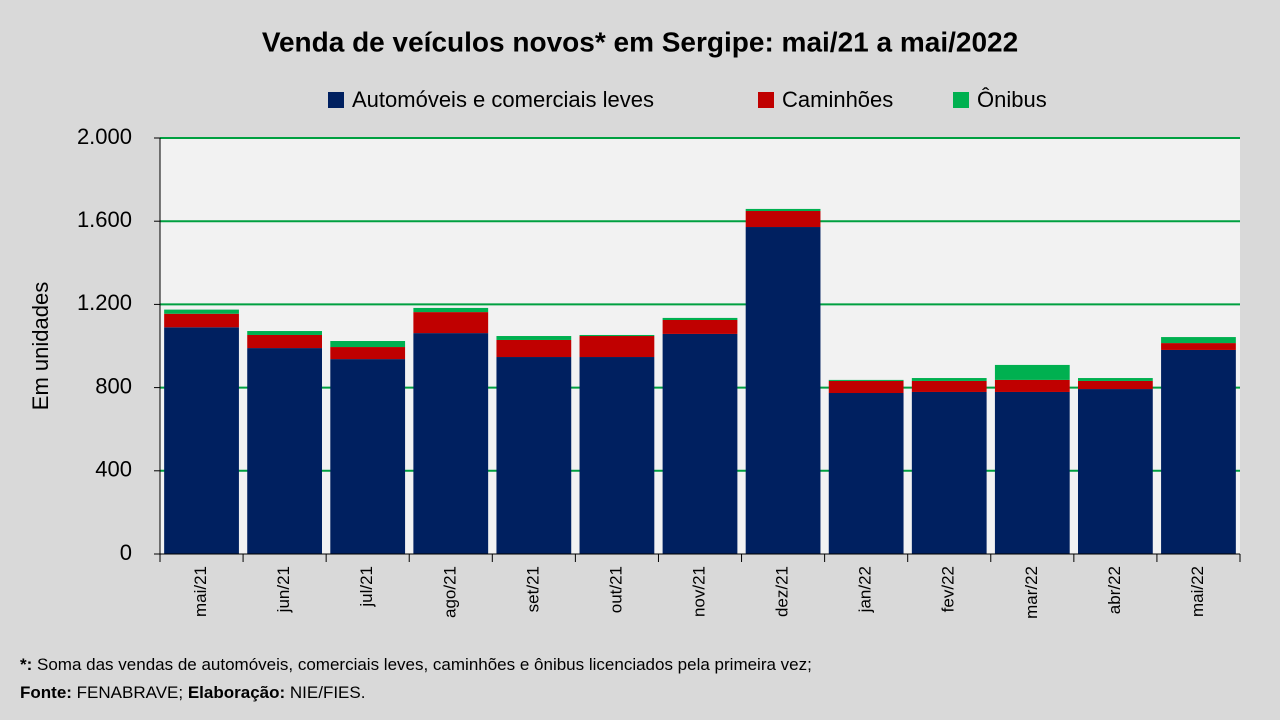 Image resolution: width=1280 pixels, height=720 pixels. I want to click on y-tick-label: 1.200, so click(104, 302).